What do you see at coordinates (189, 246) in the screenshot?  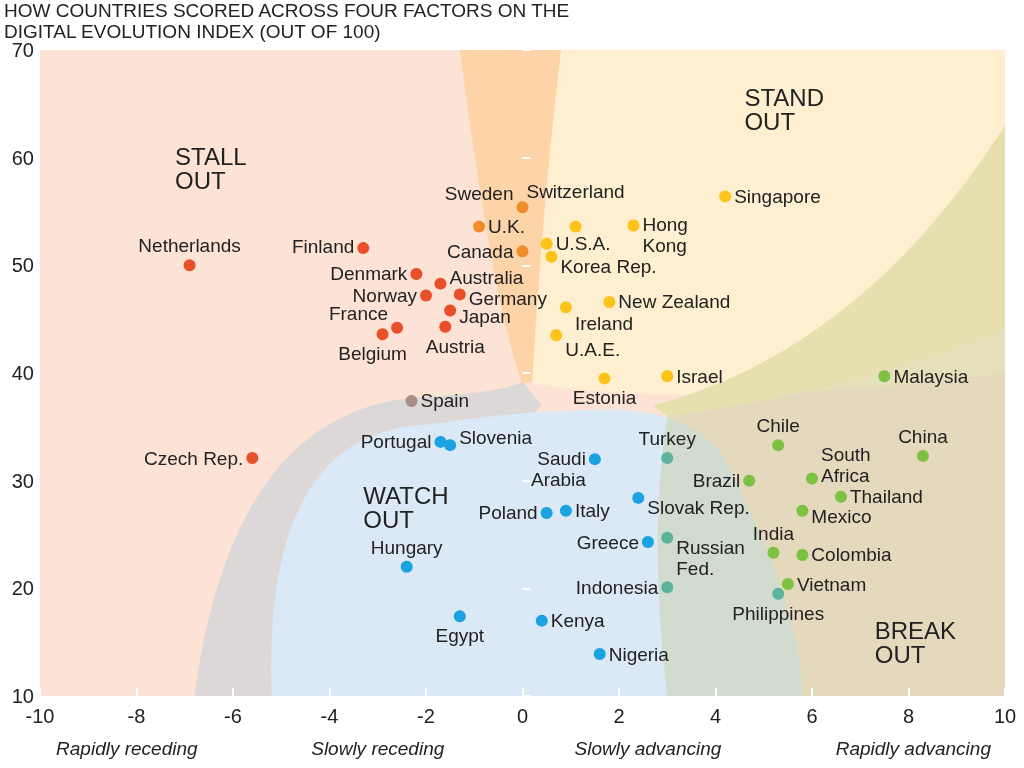 I see `annotation: Netherlands` at bounding box center [189, 246].